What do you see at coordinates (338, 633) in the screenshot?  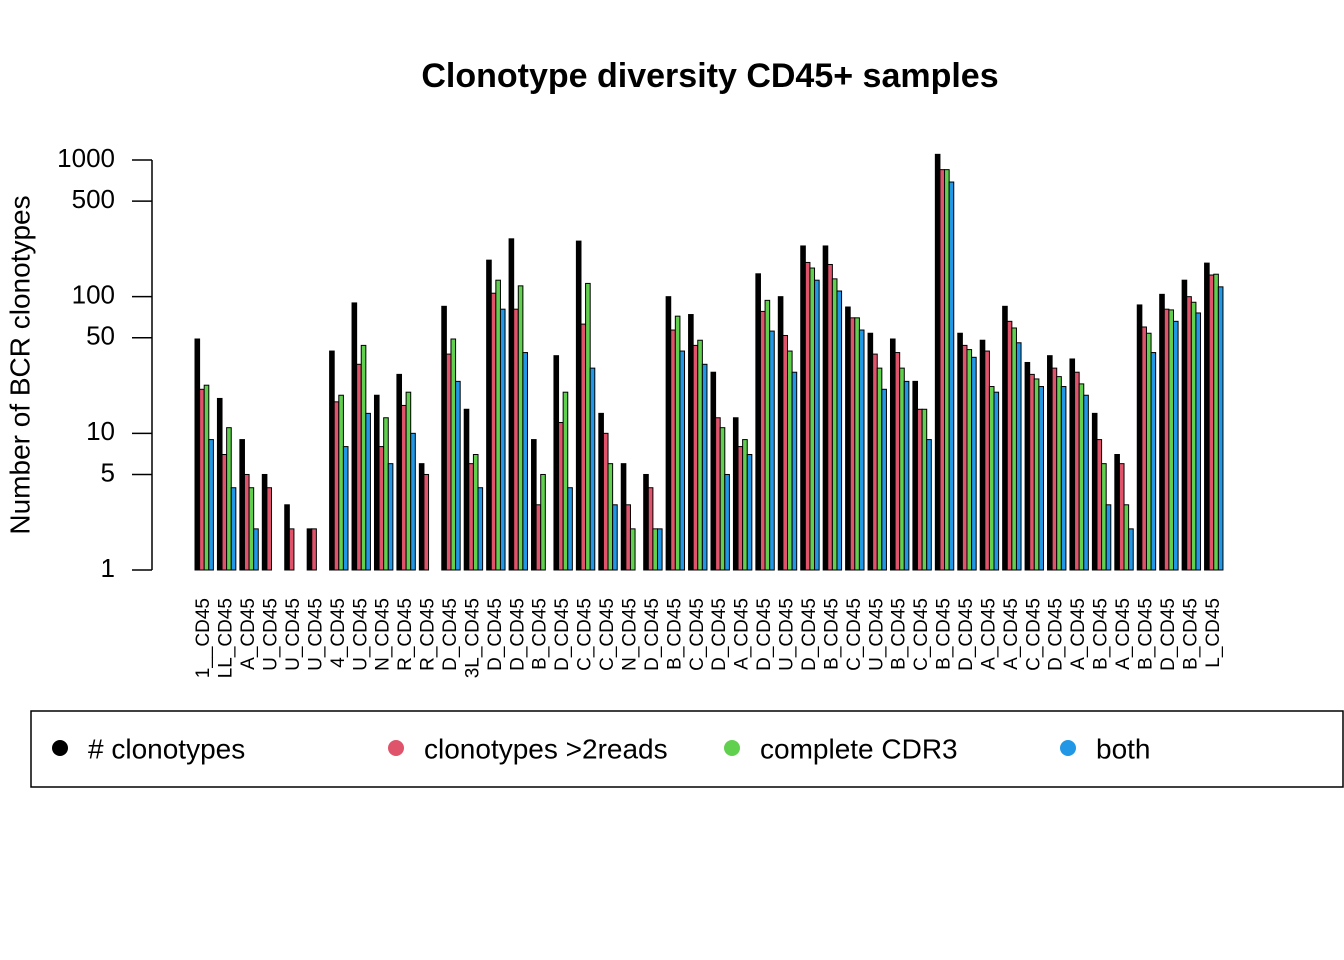 I see `x-tick-label: 4_CD45` at bounding box center [338, 633].